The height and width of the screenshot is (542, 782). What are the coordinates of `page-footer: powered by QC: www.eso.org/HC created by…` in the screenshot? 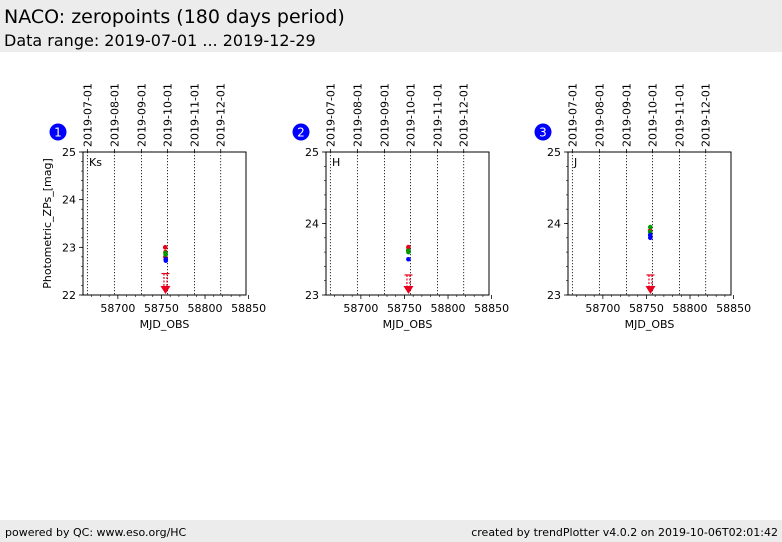 It's located at (391, 531).